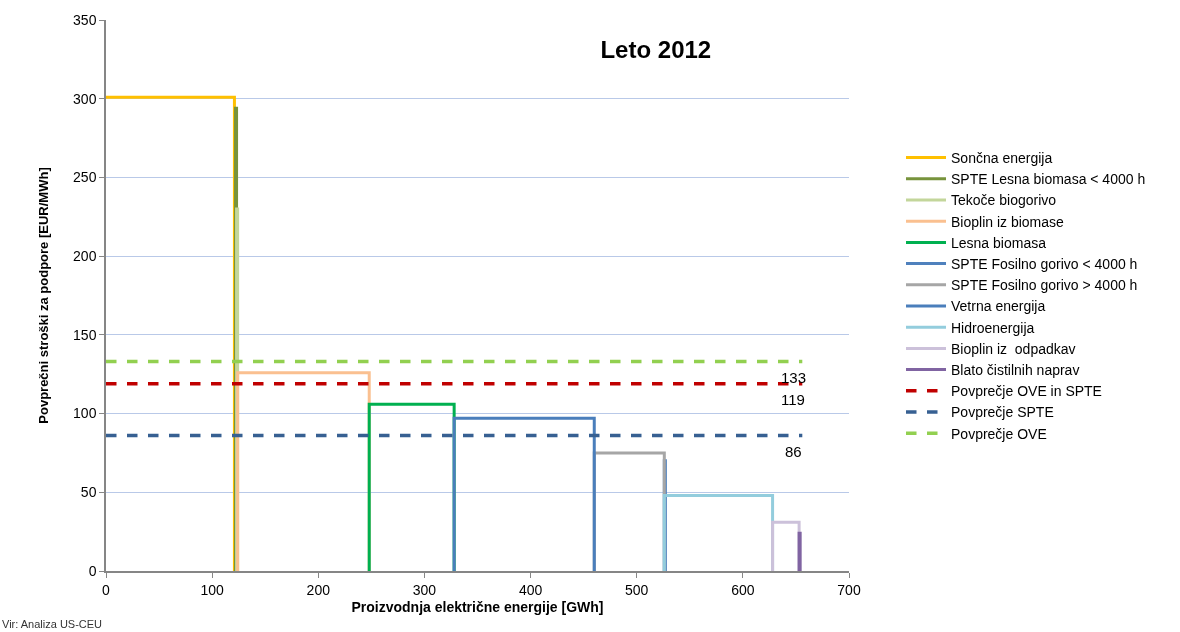 The image size is (1180, 632). Describe the element at coordinates (88, 492) in the screenshot. I see `y-tick-label: 50` at that location.